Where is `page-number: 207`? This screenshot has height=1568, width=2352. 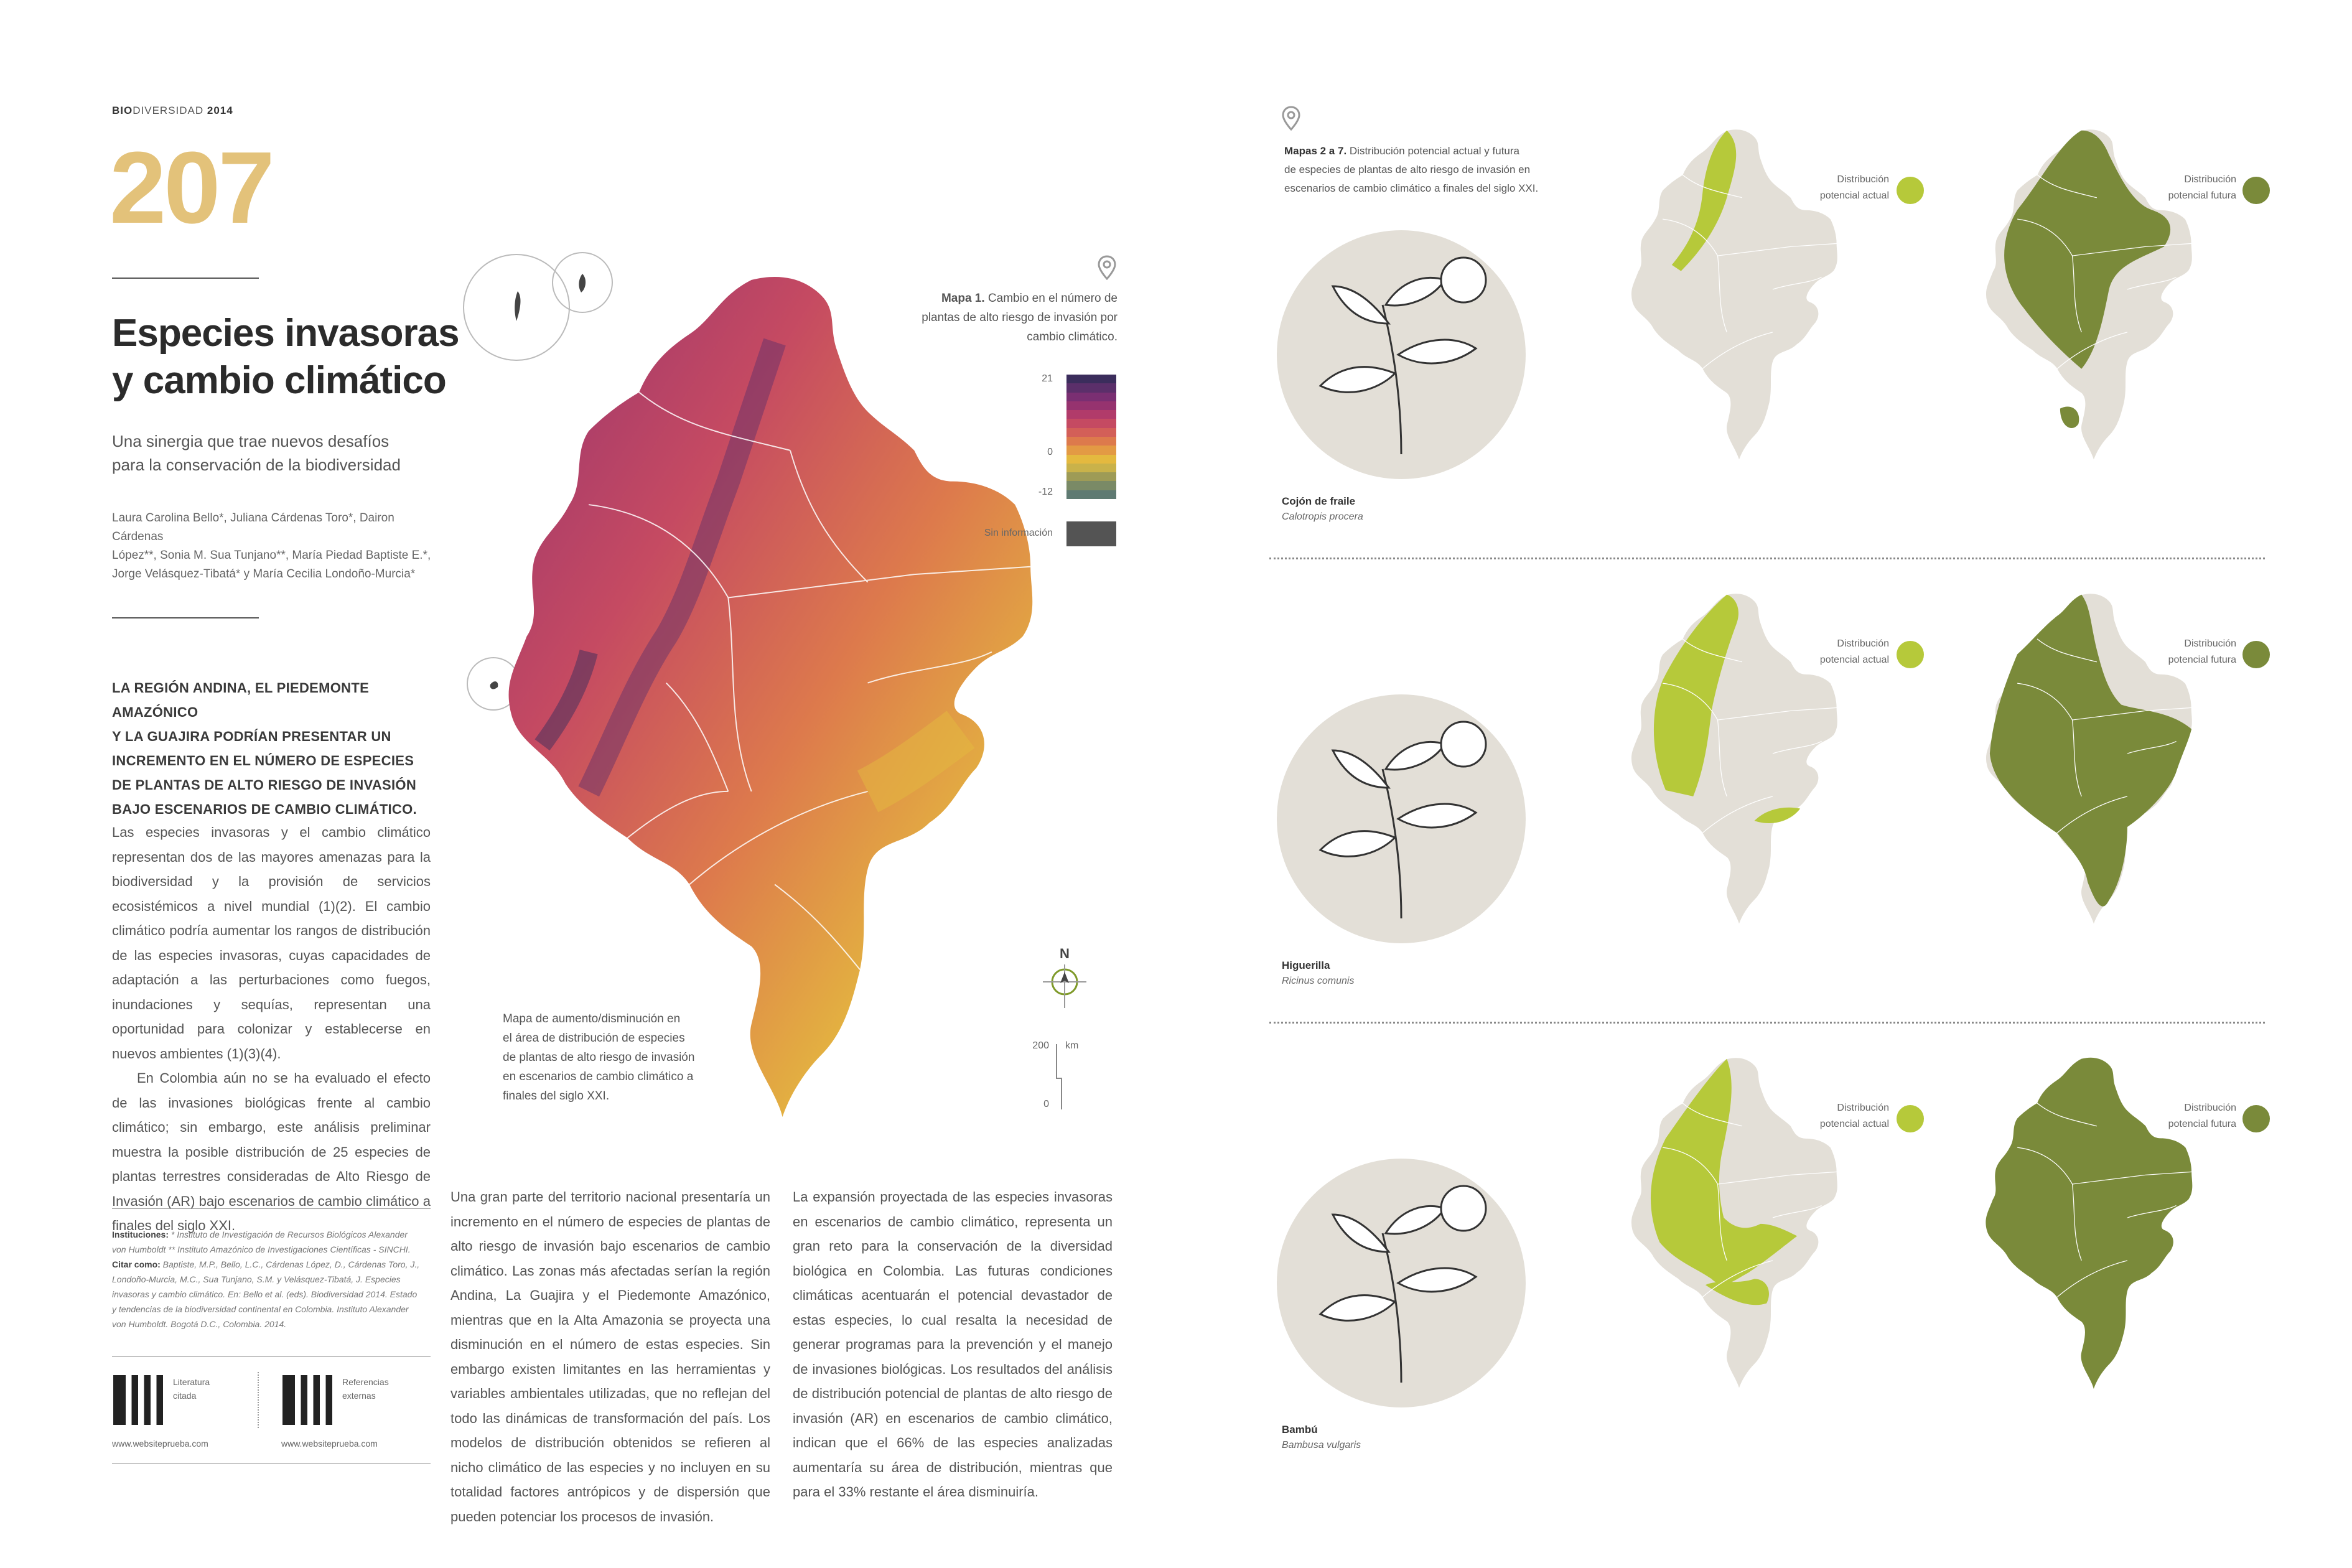 page-number: 207 is located at coordinates (192, 188).